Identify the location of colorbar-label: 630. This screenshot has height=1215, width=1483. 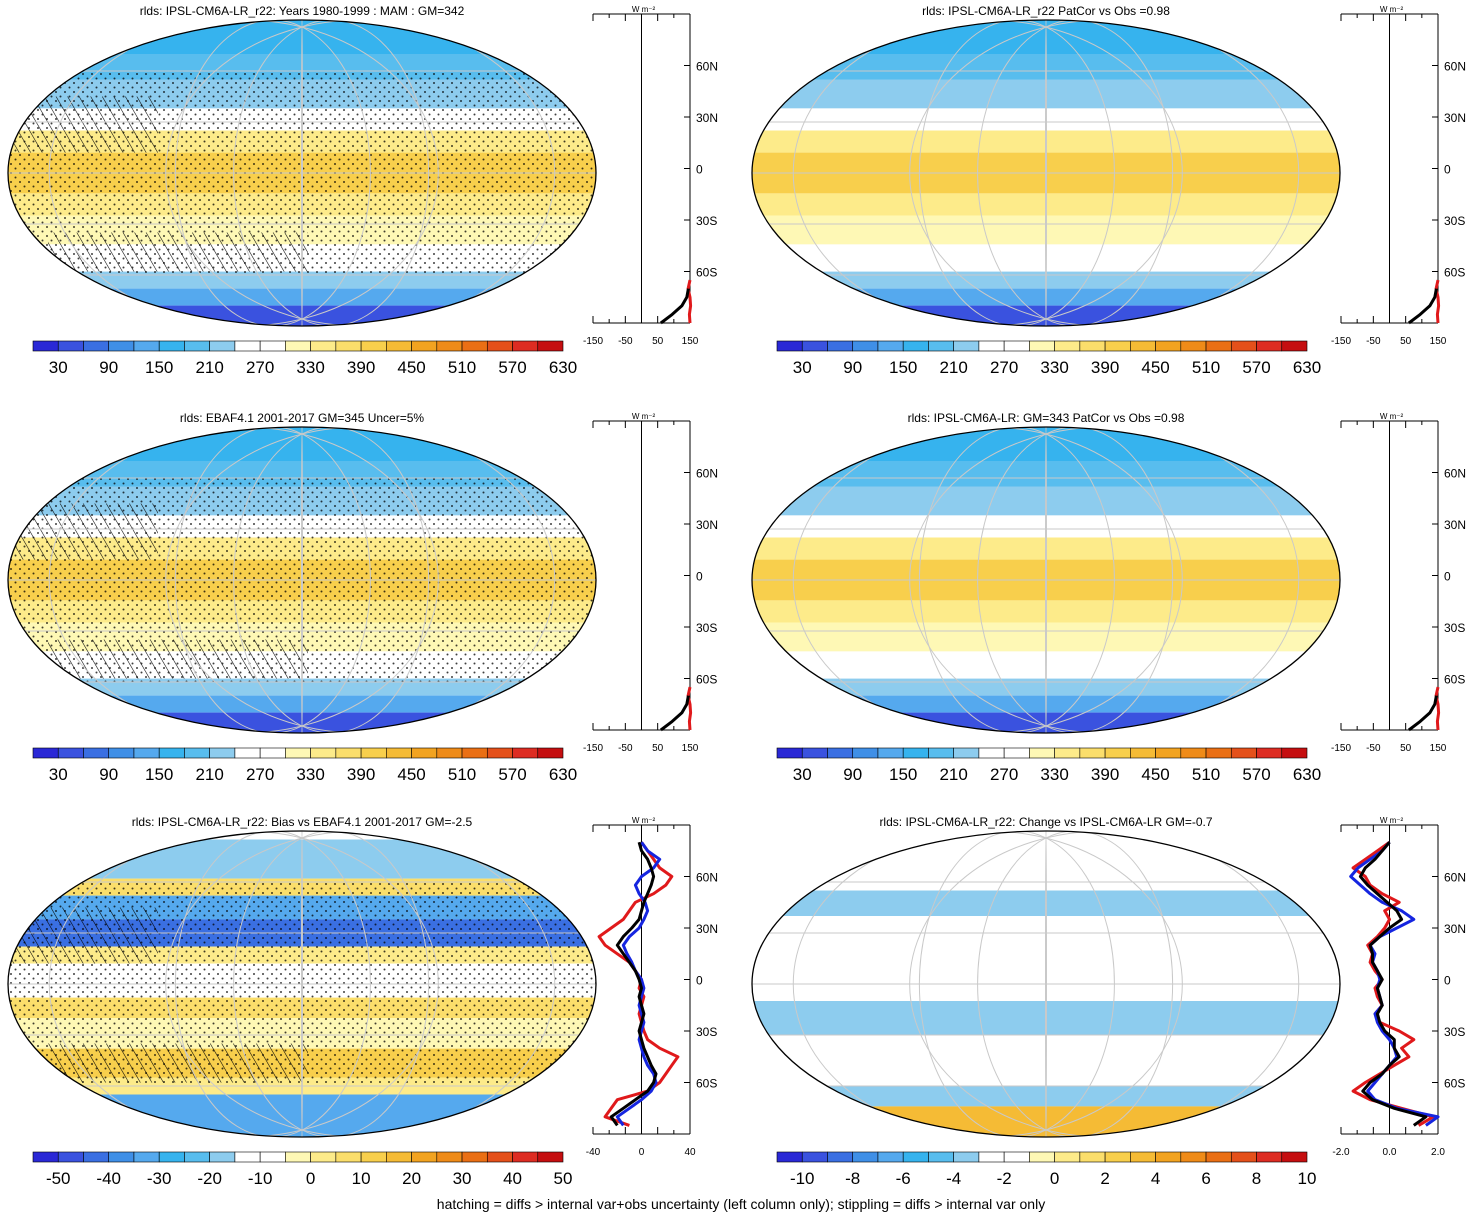
(1307, 774).